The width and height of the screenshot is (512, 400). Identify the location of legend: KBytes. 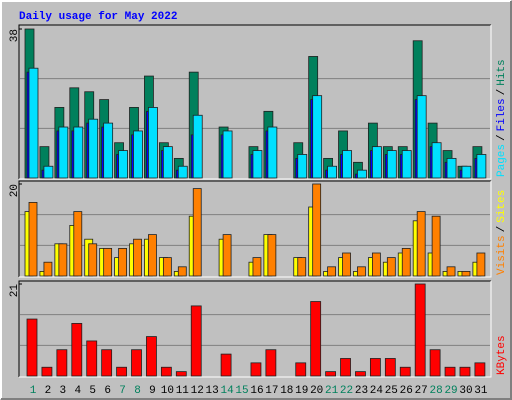
(502, 355).